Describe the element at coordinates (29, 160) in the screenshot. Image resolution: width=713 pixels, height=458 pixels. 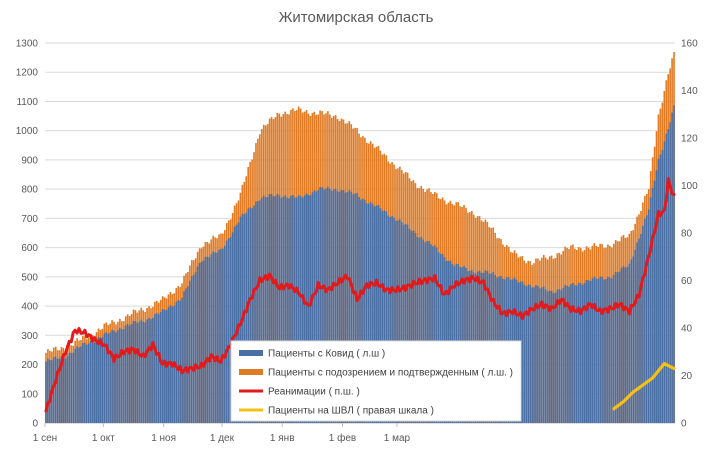
I see `left-tick-label: 900` at that location.